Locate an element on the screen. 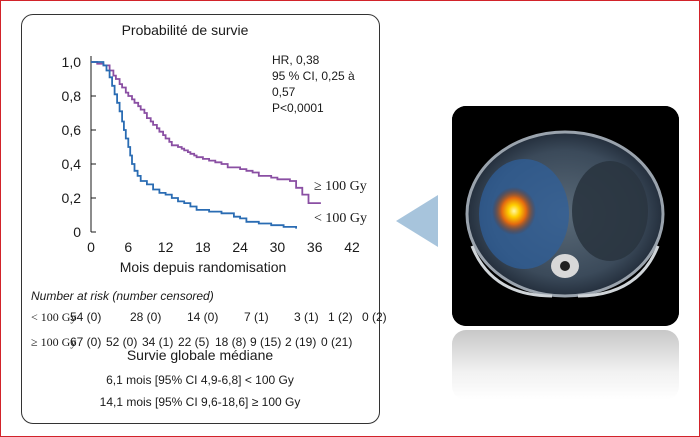 The width and height of the screenshot is (700, 437). chart-title: Probabilité de survie is located at coordinates (185, 30).